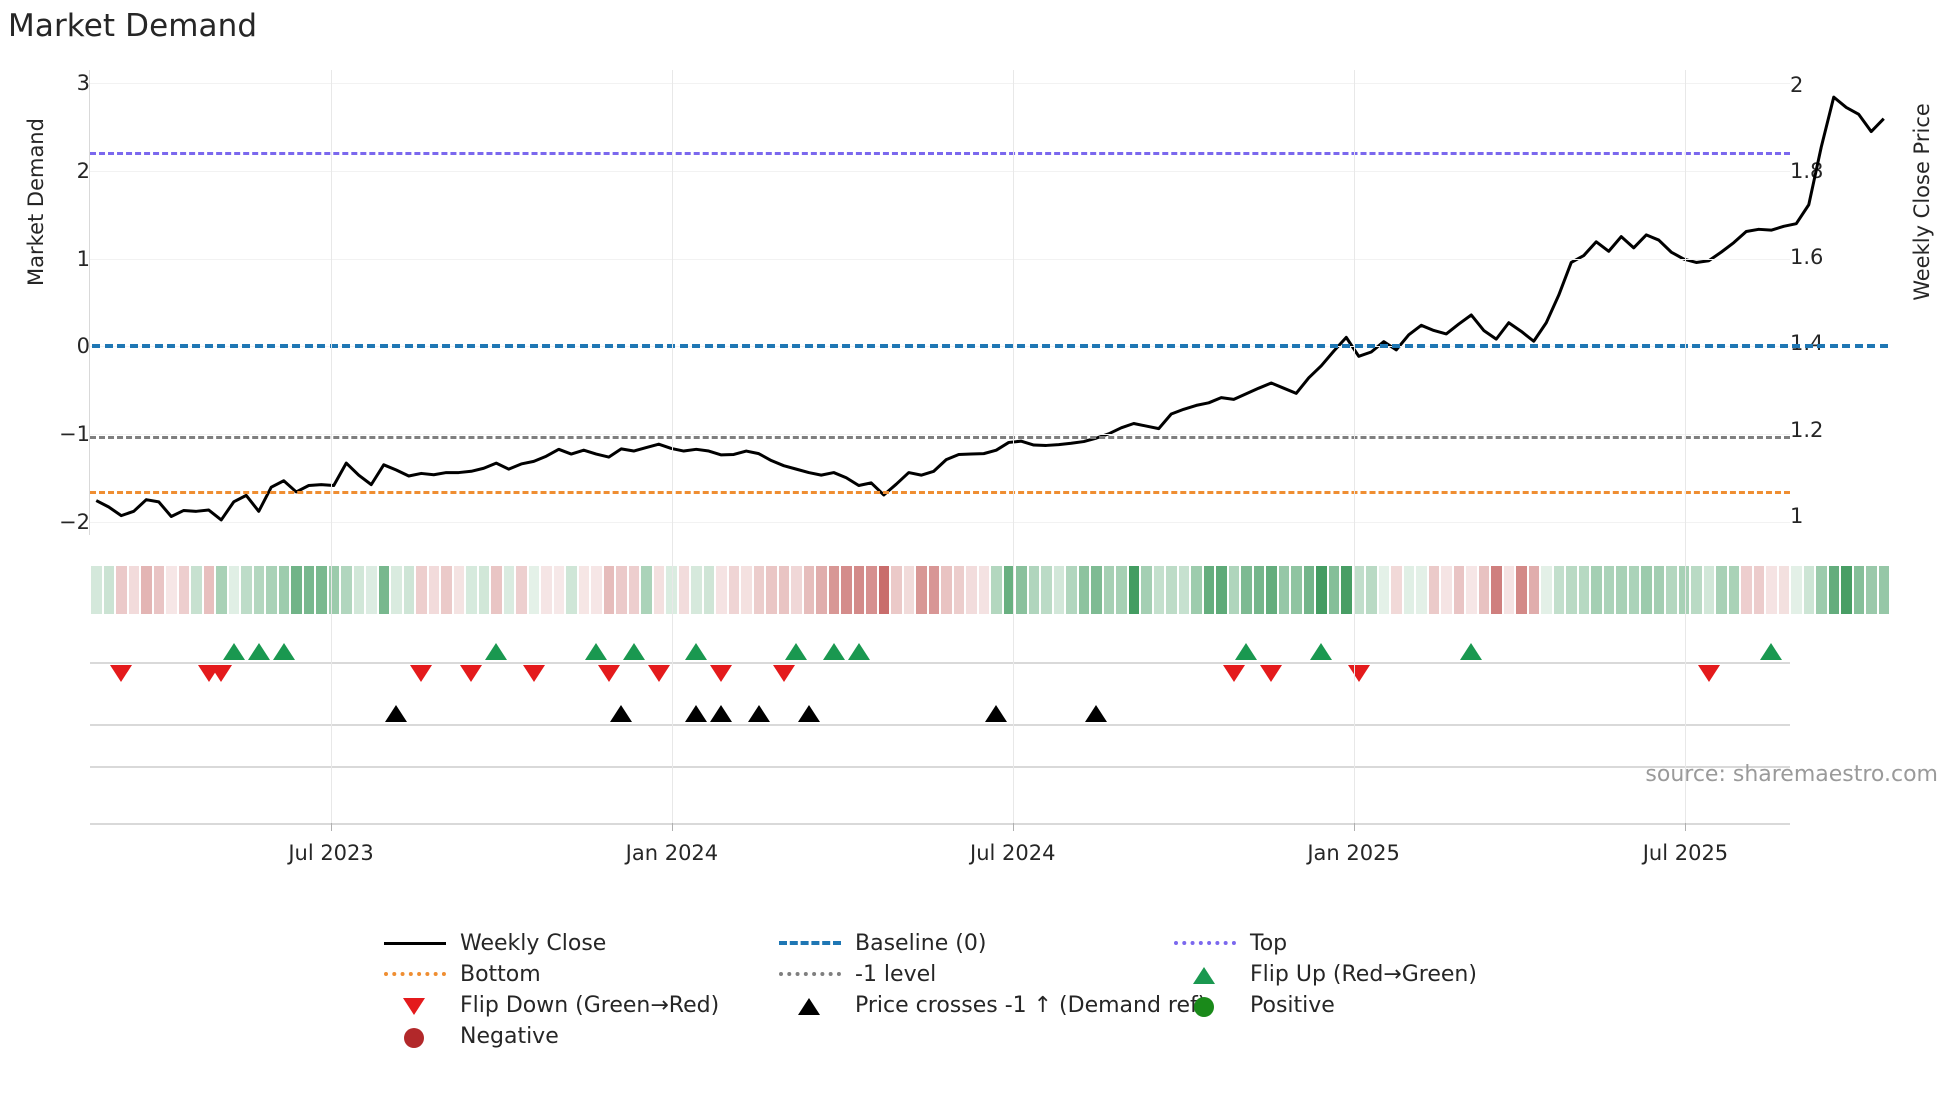 The height and width of the screenshot is (1102, 1960). I want to click on legend-swatch-solid-line-icon, so click(415, 943).